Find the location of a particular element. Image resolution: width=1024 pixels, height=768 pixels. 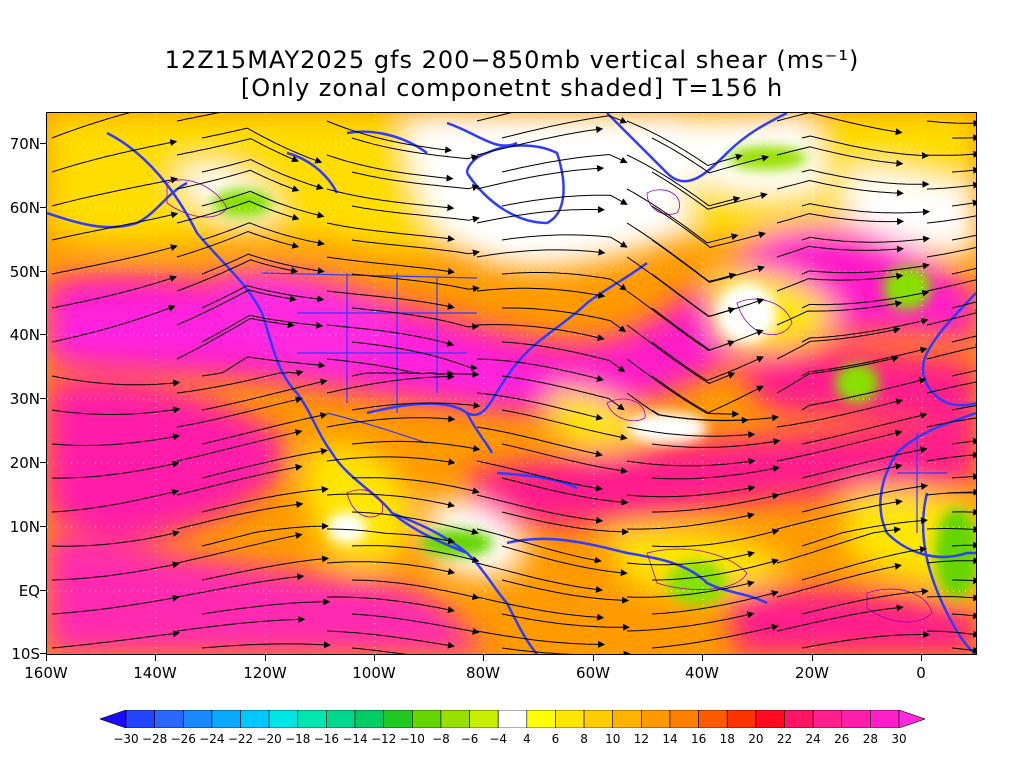

colorbar-label: 30 is located at coordinates (899, 739).